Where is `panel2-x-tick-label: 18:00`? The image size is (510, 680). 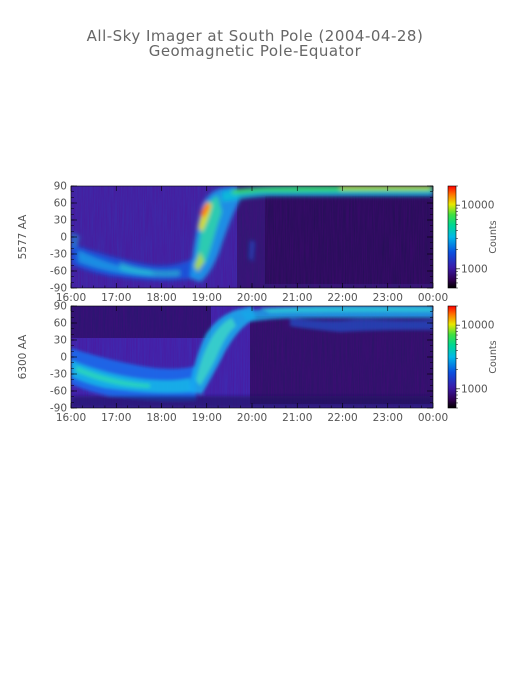
panel2-x-tick-label: 18:00 is located at coordinates (161, 418).